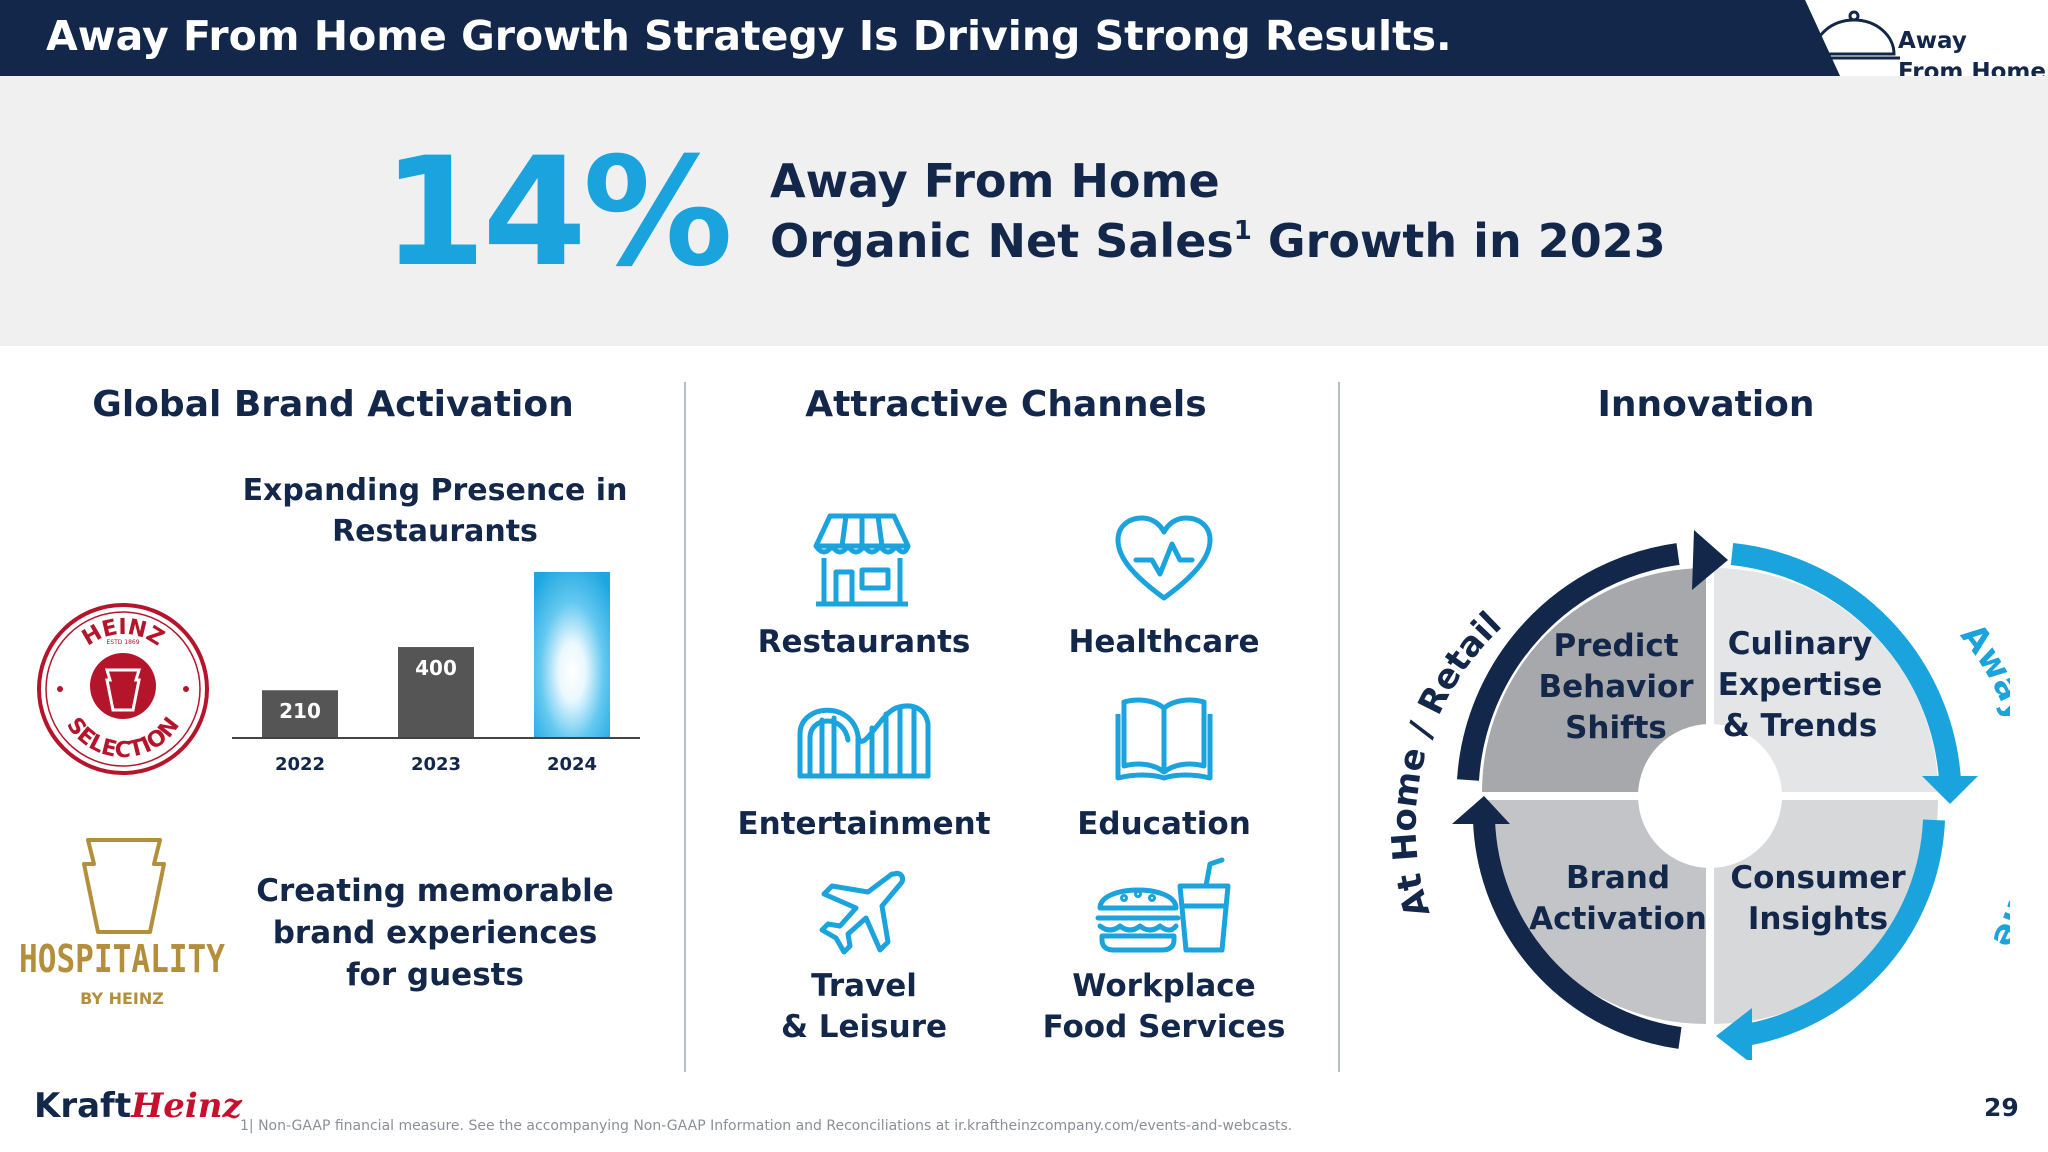  I want to click on airplane-icon, so click(862, 913).